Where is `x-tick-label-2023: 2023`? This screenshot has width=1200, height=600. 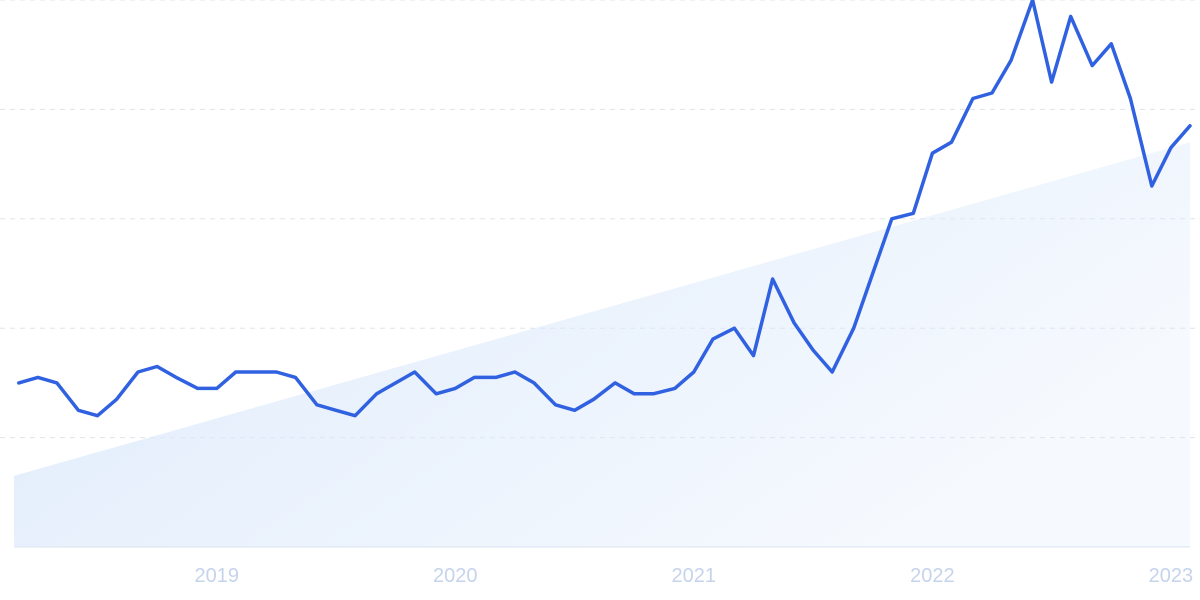 x-tick-label-2023: 2023 is located at coordinates (1171, 576).